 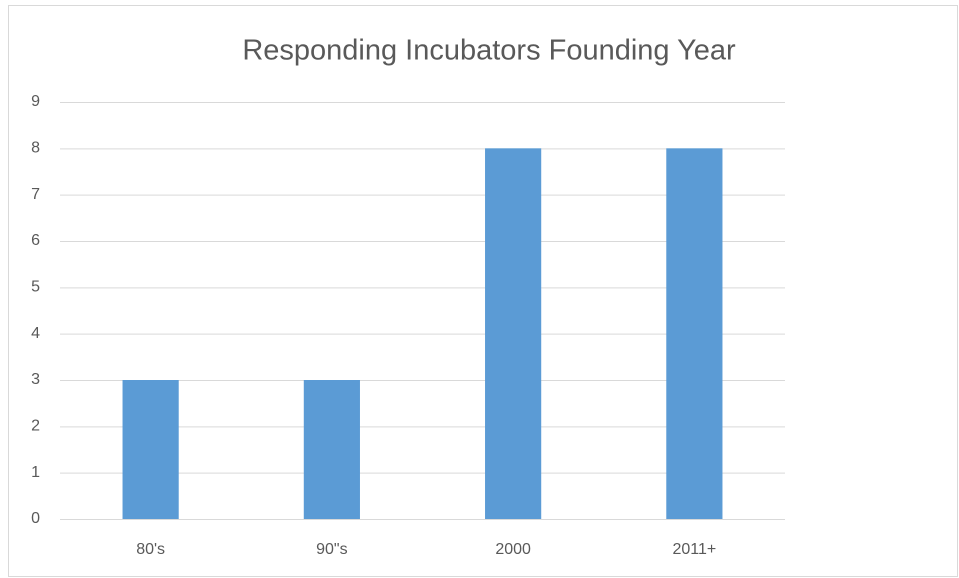 I want to click on y-tick-label: 8, so click(x=35, y=148).